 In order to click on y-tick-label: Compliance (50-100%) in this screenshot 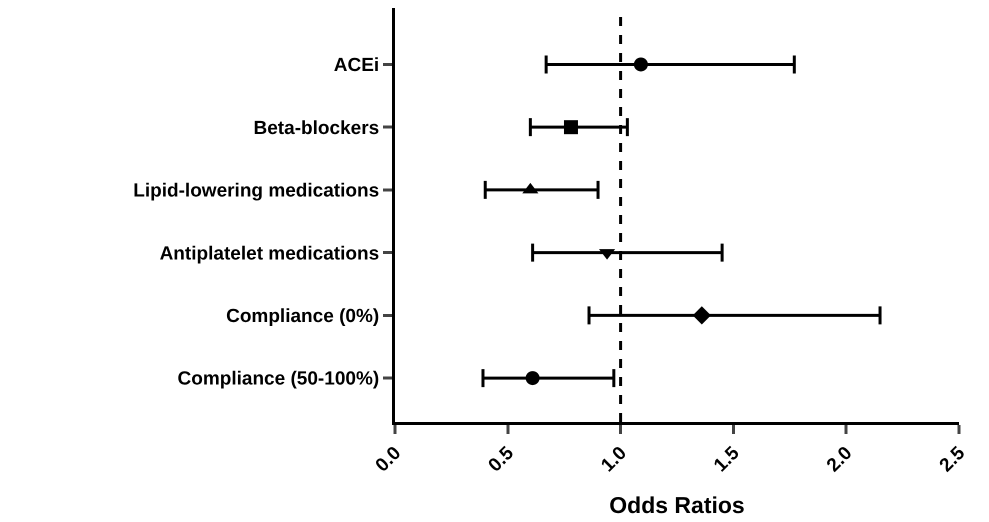, I will do `click(279, 379)`.